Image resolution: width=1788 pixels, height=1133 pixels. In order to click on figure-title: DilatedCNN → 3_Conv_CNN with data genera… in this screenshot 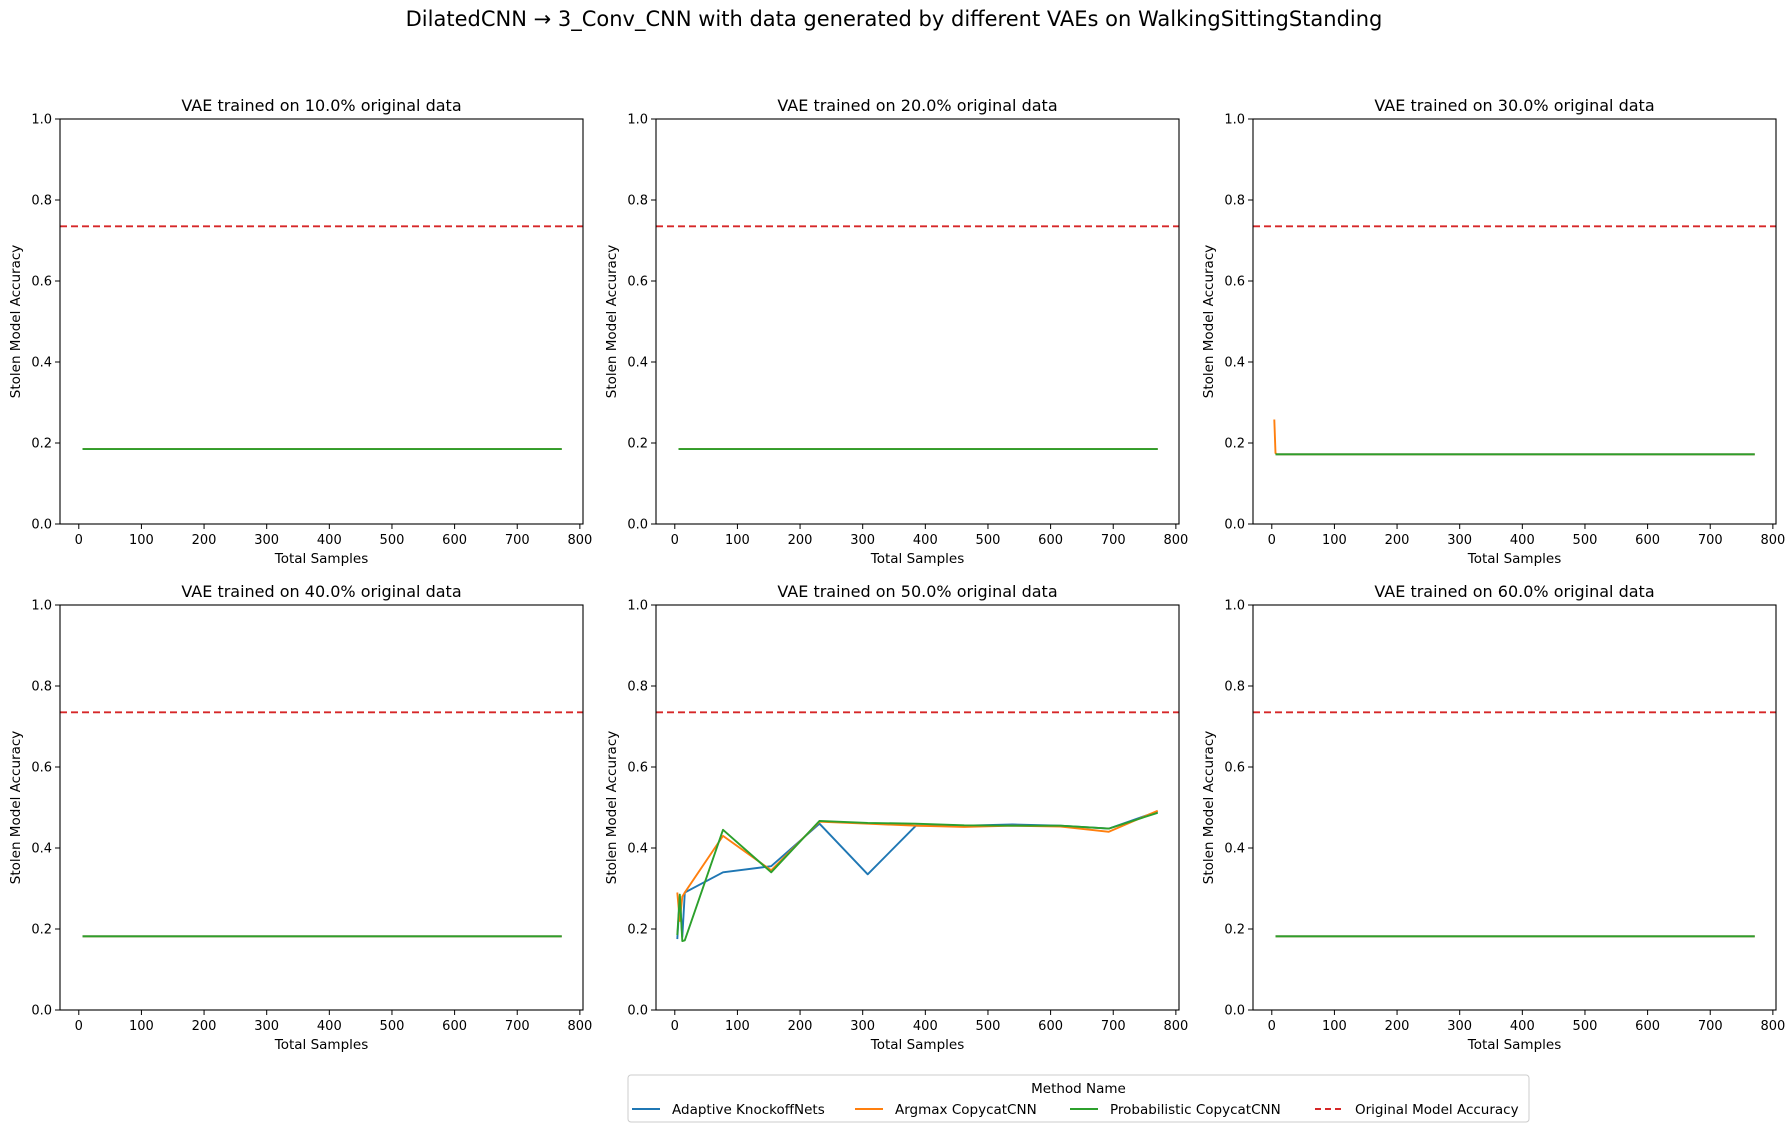, I will do `click(894, 19)`.